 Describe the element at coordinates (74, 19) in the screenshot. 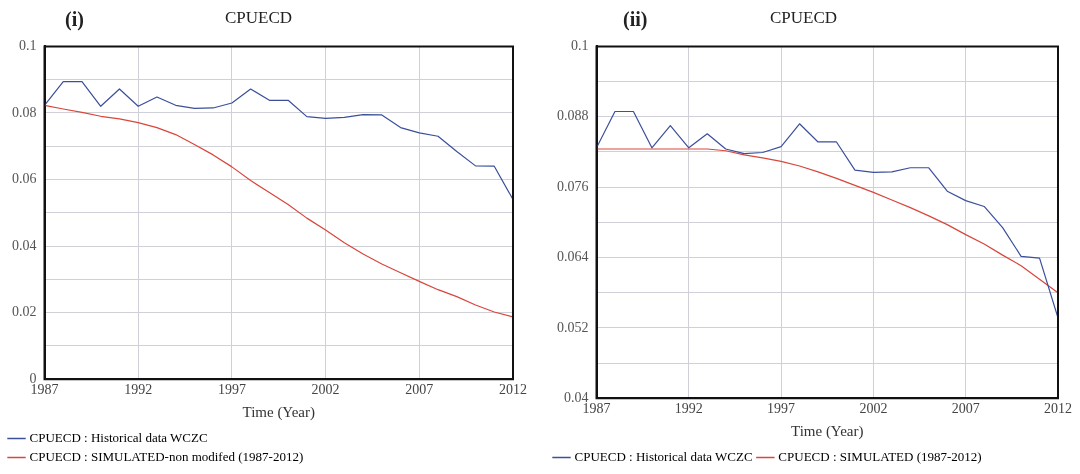

I see `text: (i)` at that location.